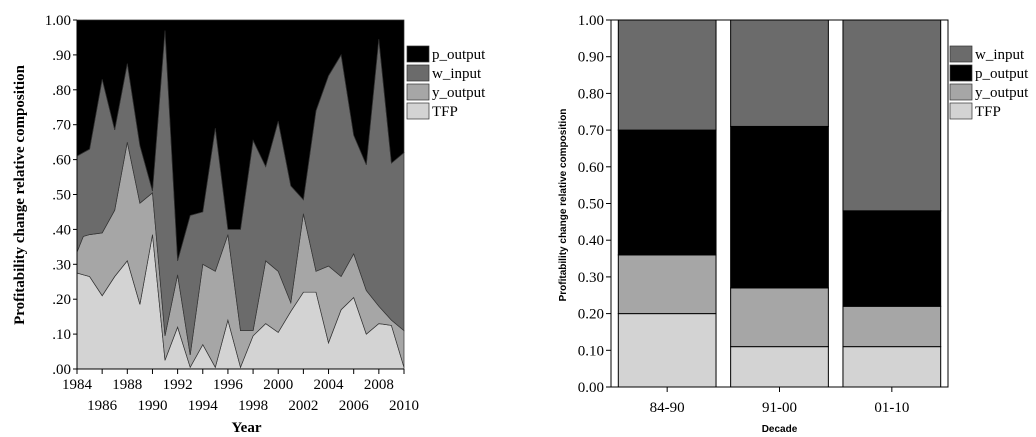 This screenshot has width=1036, height=437. What do you see at coordinates (780, 429) in the screenshot?
I see `x-axis-title: Decade` at bounding box center [780, 429].